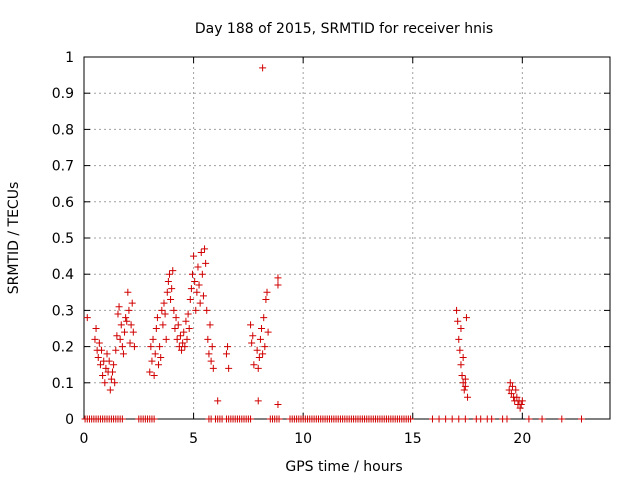  I want to click on y-tick-label: 0.9, so click(63, 94).